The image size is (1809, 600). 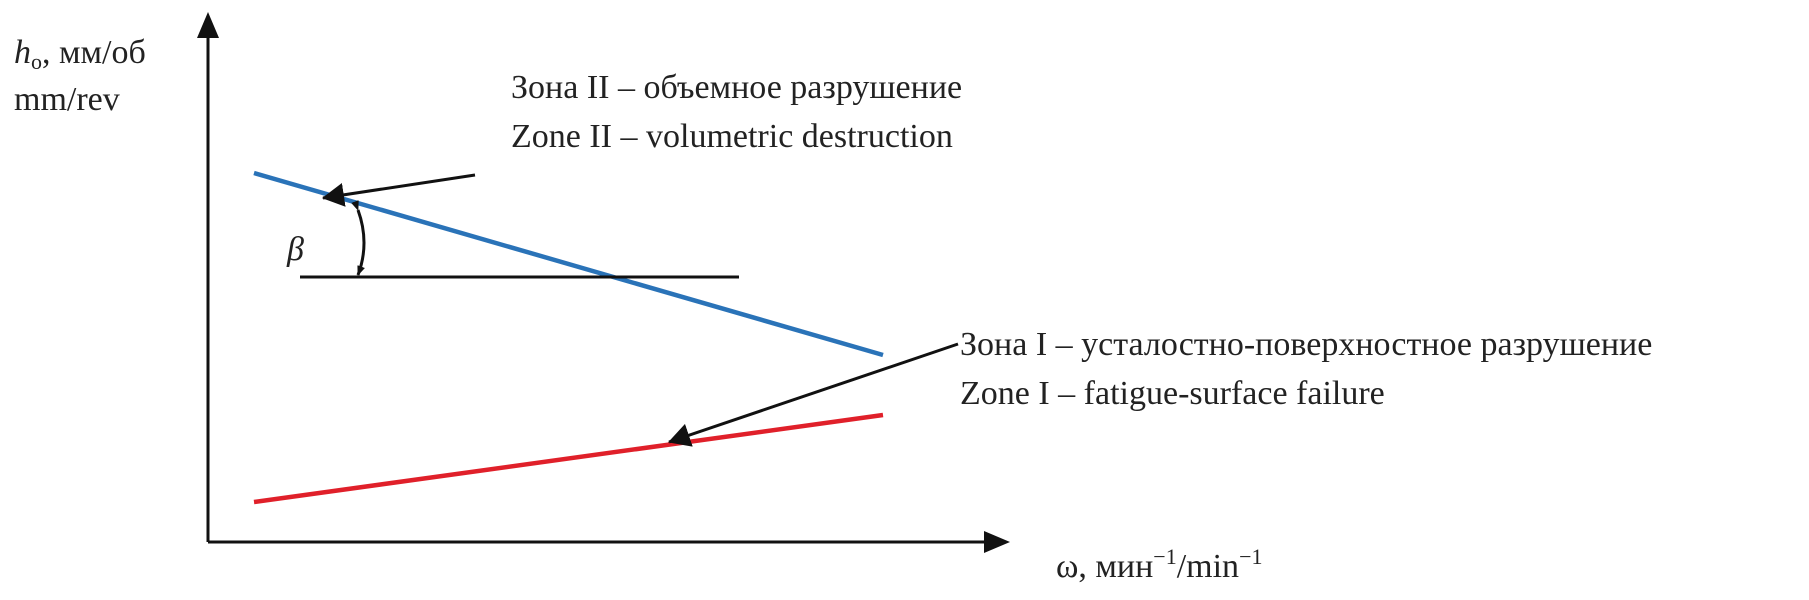 What do you see at coordinates (1172, 393) in the screenshot?
I see `zone-label: Zone I – fatigue-surface failure` at bounding box center [1172, 393].